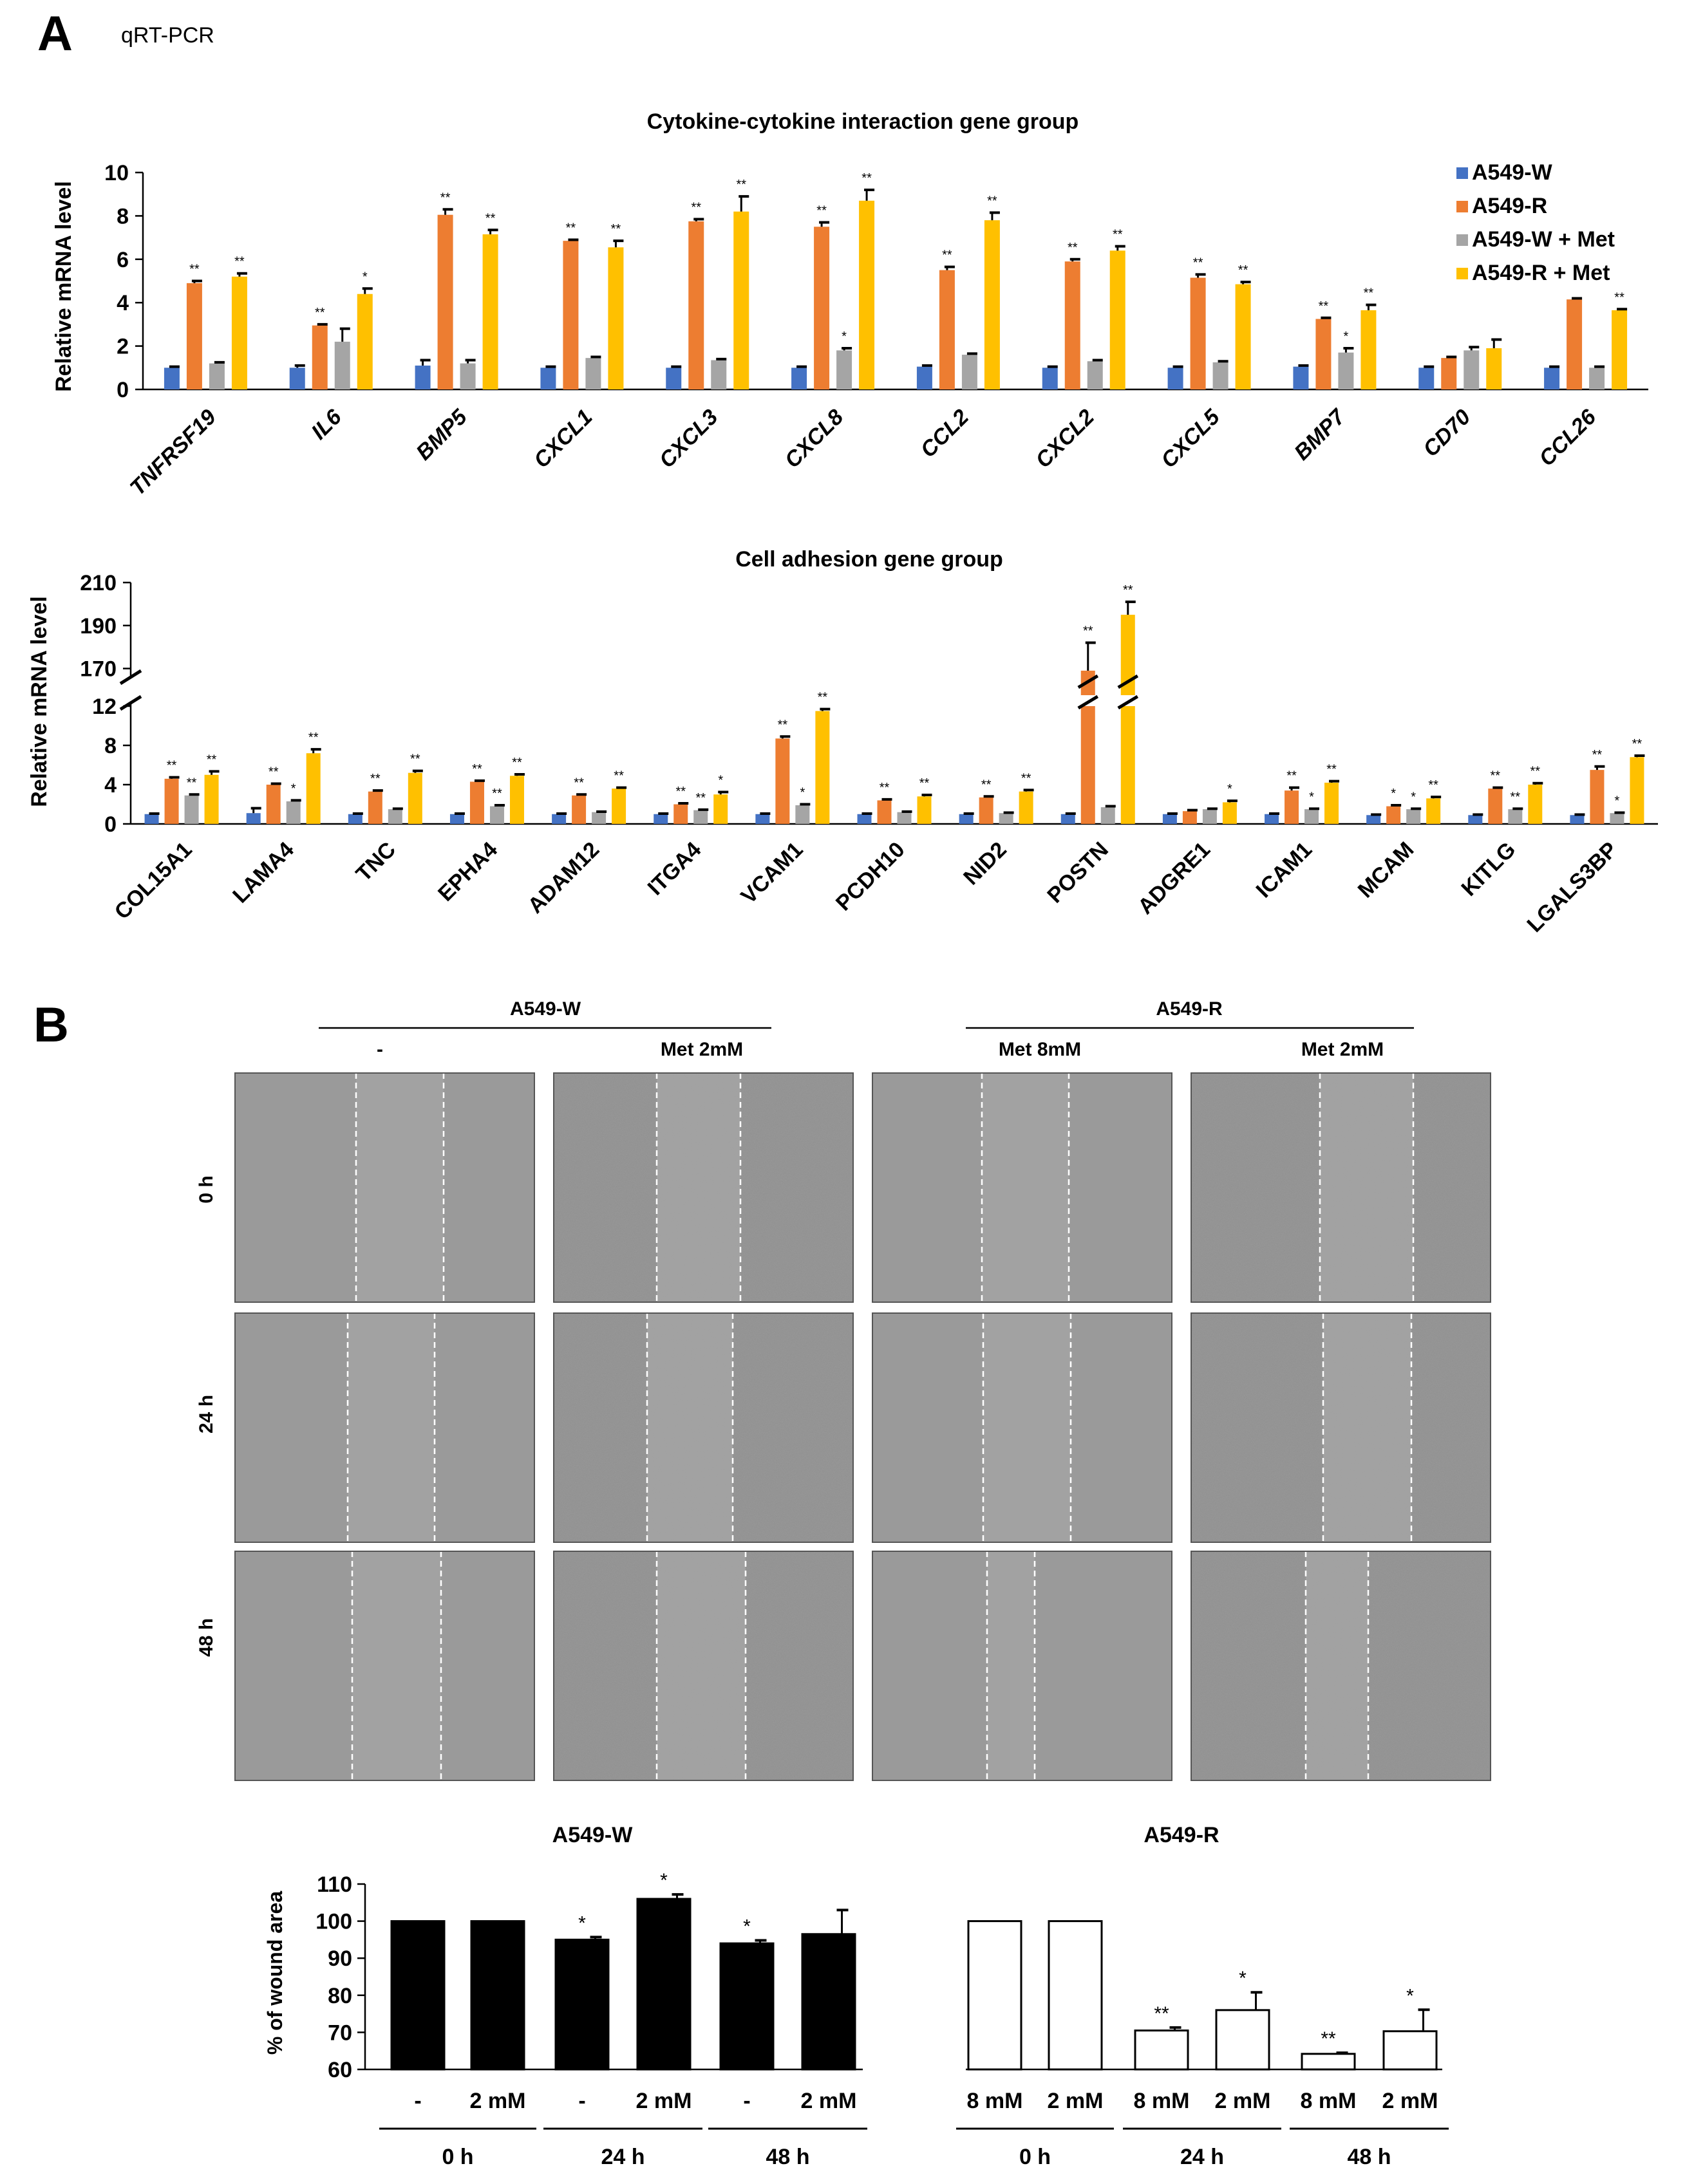  Describe the element at coordinates (1342, 1049) in the screenshot. I see `micro-col-4: Met 2mM` at that location.